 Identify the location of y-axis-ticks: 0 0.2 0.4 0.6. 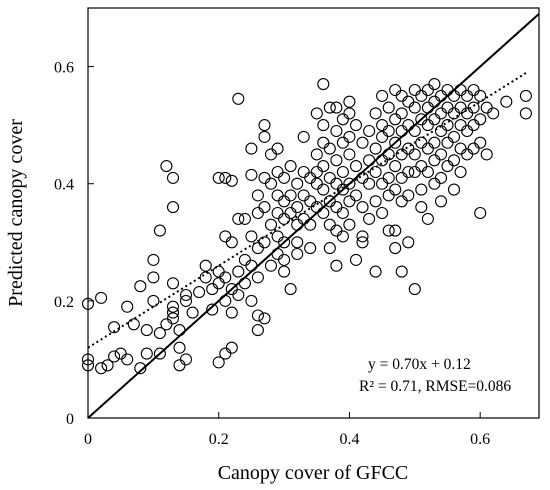
(74, 244).